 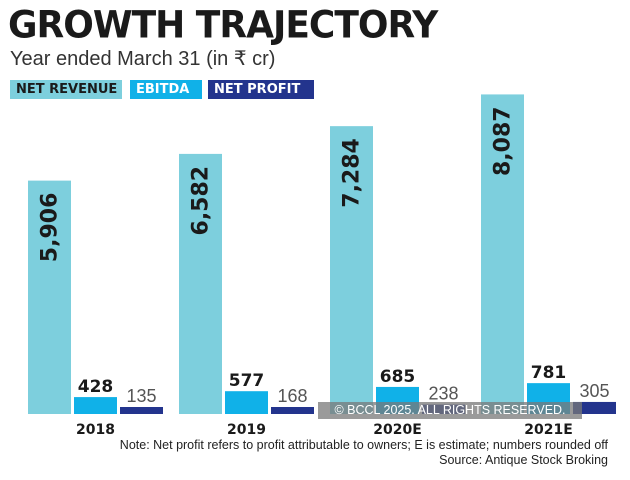 I want to click on chart-title: GROWTH TRAJECTORY, so click(x=223, y=26).